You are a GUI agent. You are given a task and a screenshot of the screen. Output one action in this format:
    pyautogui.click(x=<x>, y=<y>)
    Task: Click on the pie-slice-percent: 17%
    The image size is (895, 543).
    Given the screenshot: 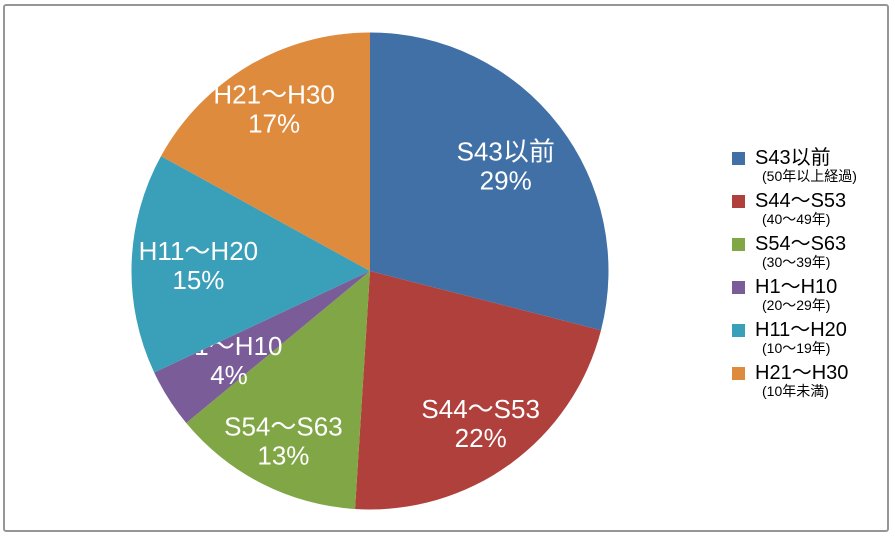 What is the action you would take?
    pyautogui.click(x=274, y=123)
    